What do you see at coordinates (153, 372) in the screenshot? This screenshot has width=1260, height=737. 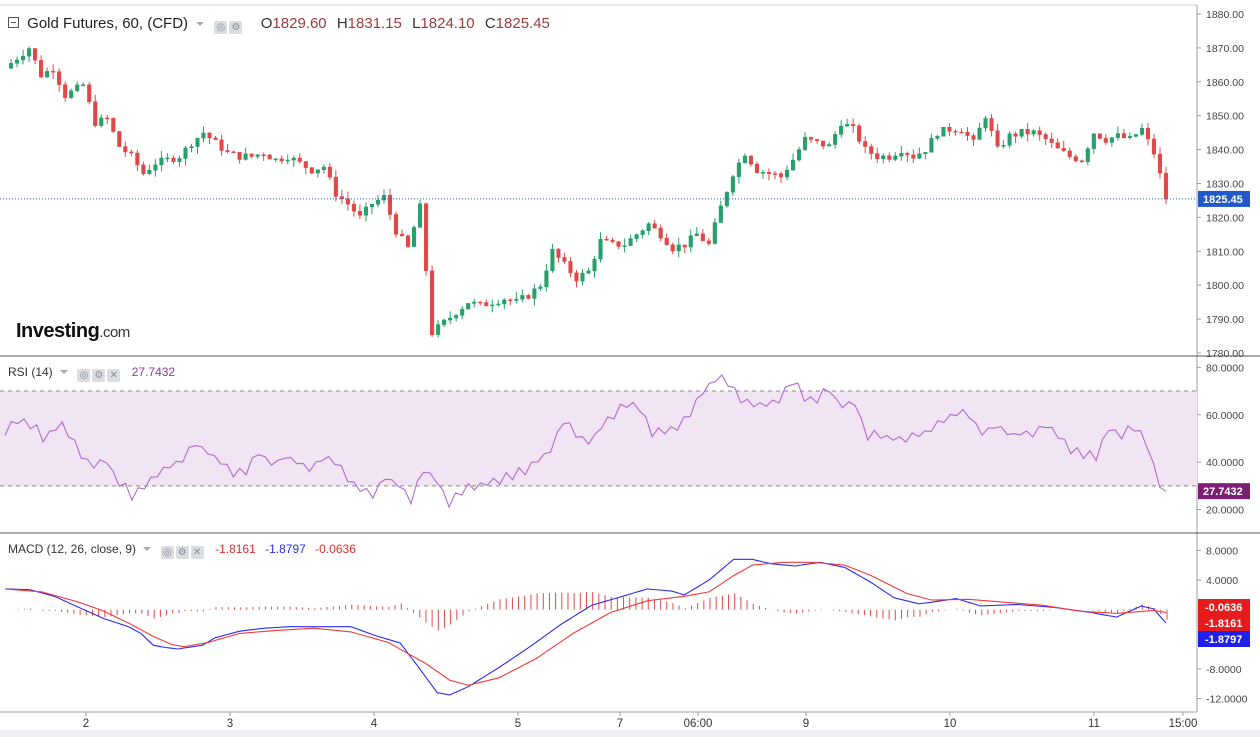 I see `rsi-value: 27.7432` at bounding box center [153, 372].